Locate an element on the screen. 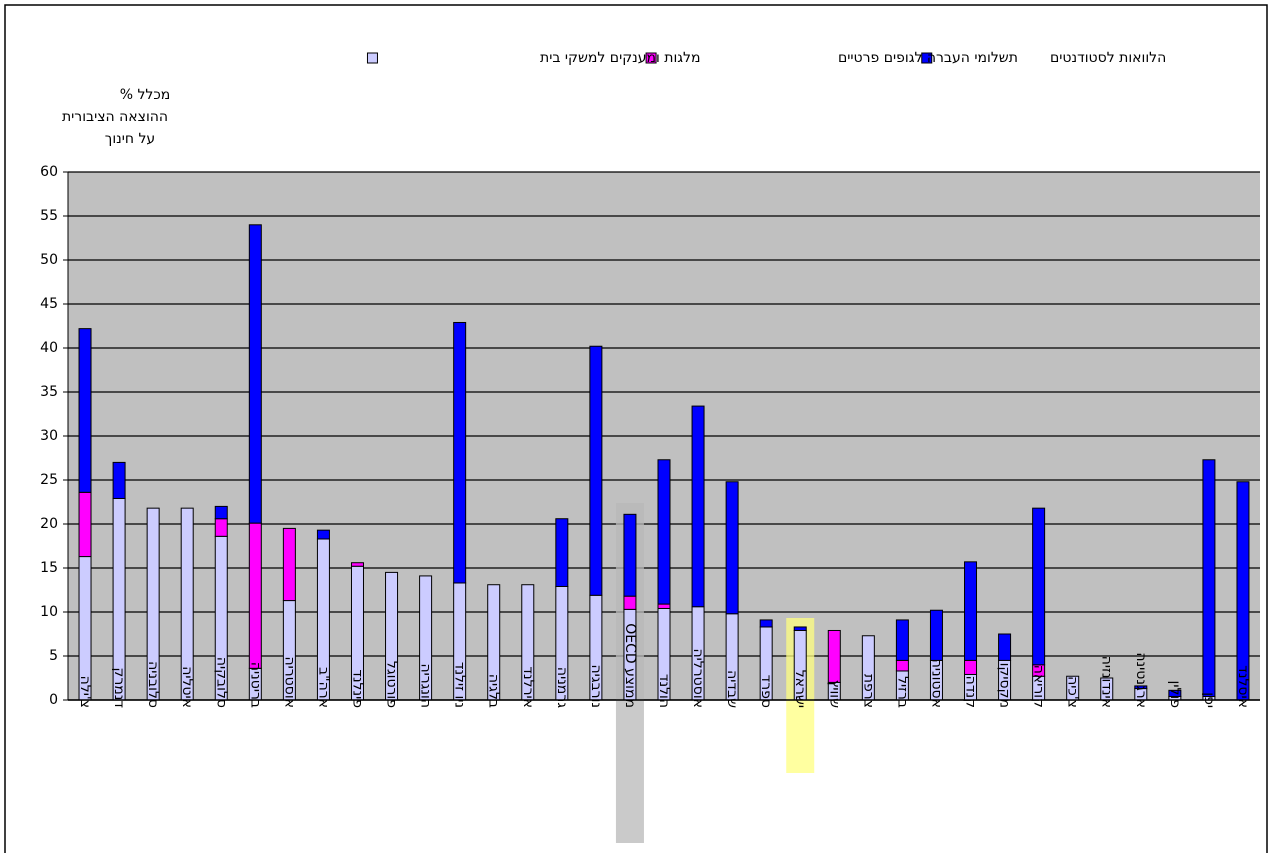 This screenshot has width=1272, height=853. legend-label: תשלומי העברה לגופים פרטיים is located at coordinates (928, 58).